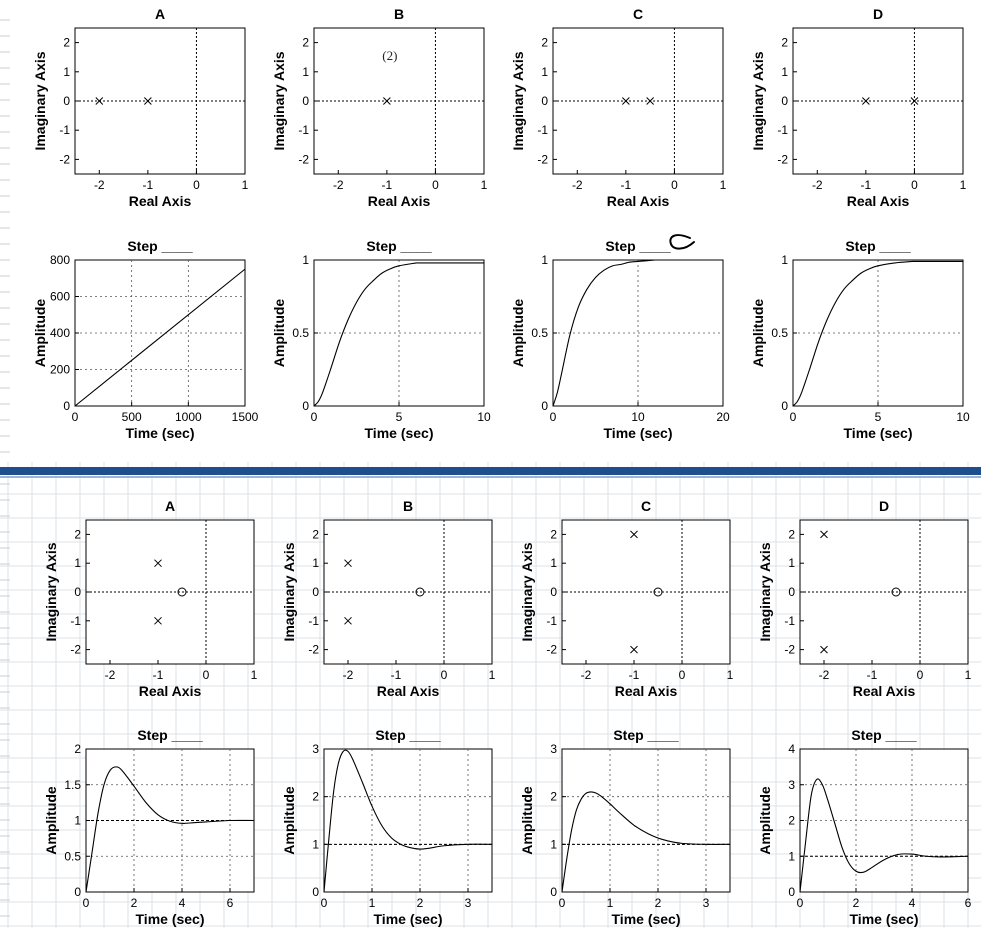  What do you see at coordinates (388, 598) in the screenshot?
I see `chart-9: -2 -1 0 1 2 1 0 -1 -2 B Real Axis Imaginary Axis` at bounding box center [388, 598].